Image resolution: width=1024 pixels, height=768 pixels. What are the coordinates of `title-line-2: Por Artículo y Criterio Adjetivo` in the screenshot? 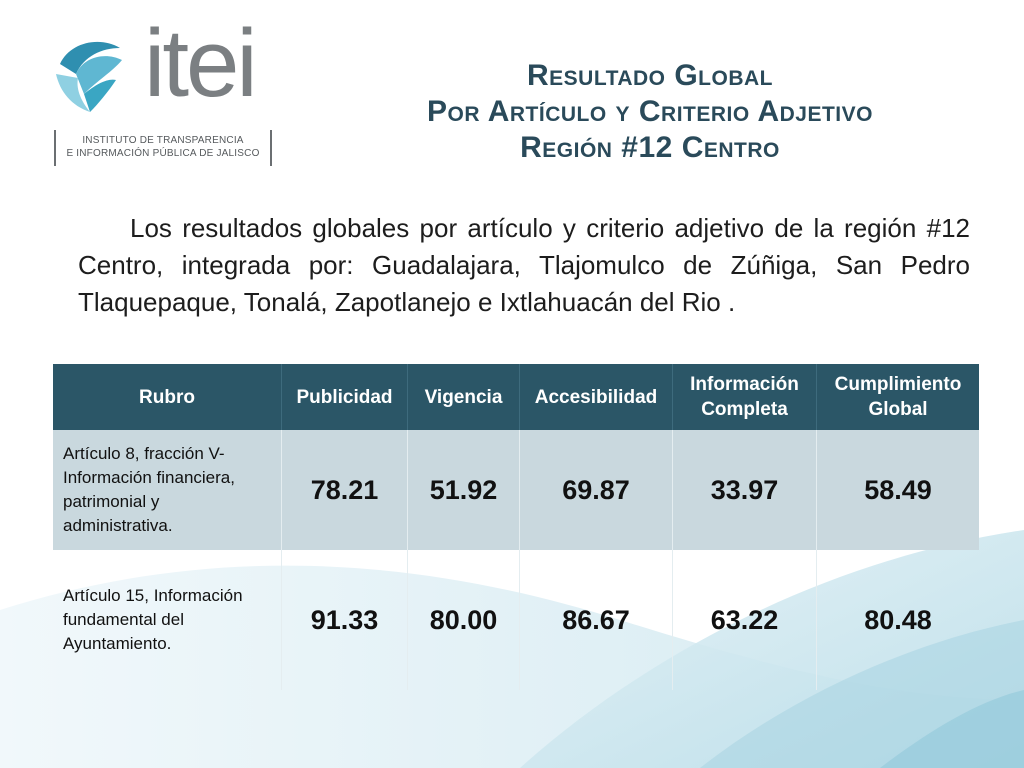 It's located at (650, 111).